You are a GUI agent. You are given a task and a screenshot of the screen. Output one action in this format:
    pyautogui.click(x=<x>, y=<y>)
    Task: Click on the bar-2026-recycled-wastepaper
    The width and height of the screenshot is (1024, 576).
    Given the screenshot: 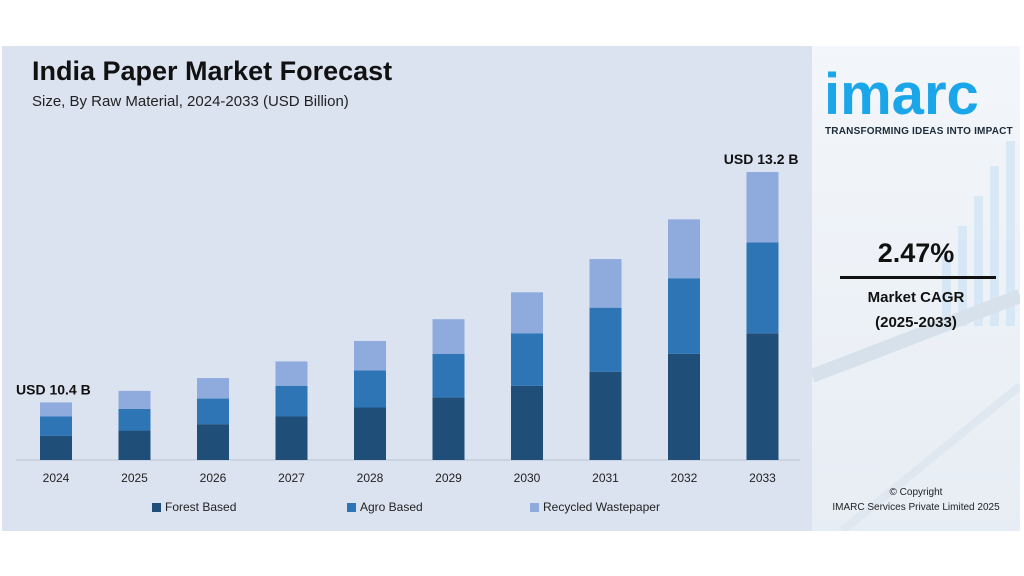 What is the action you would take?
    pyautogui.click(x=213, y=388)
    